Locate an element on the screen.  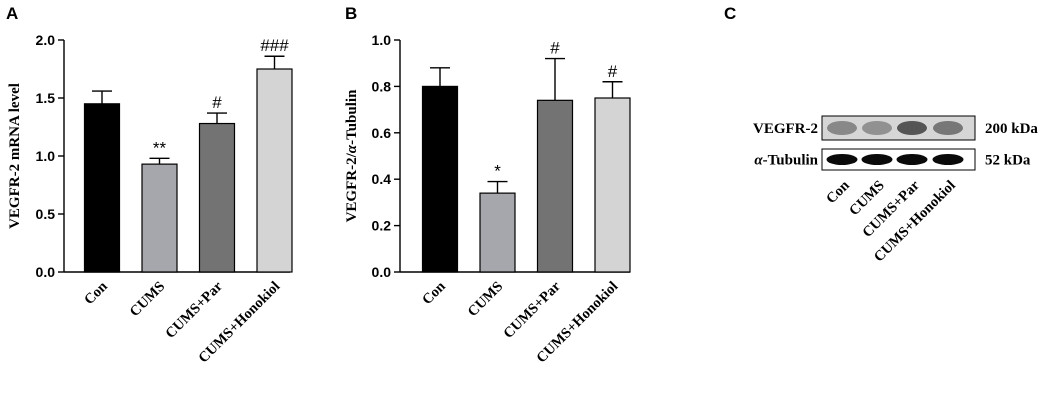
protein-label-greek: α is located at coordinates (758, 161).